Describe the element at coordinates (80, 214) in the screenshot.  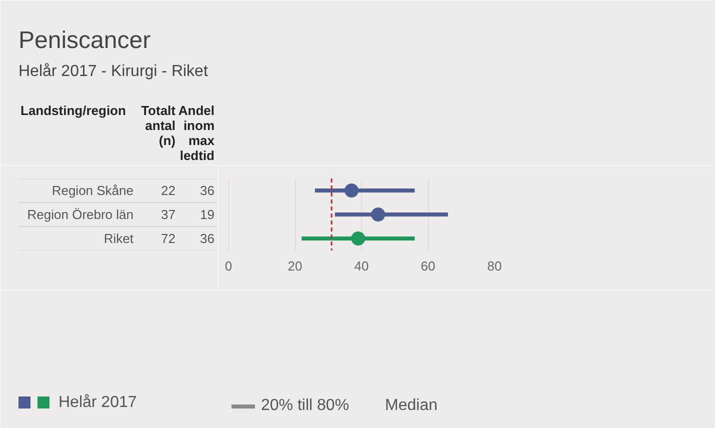
I see `category-label: Region Örebro län` at that location.